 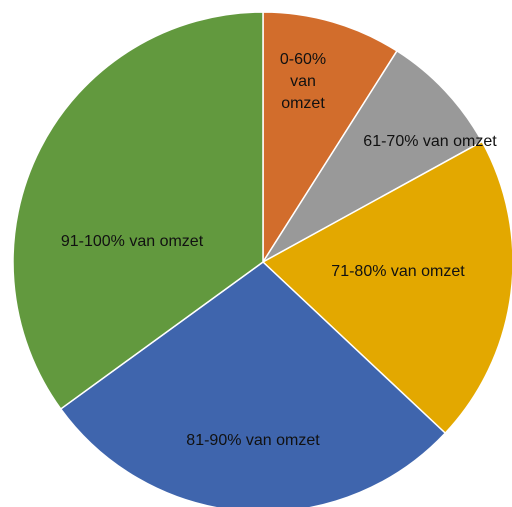 What do you see at coordinates (253, 440) in the screenshot?
I see `slice-label: 81-90% van omzet` at bounding box center [253, 440].